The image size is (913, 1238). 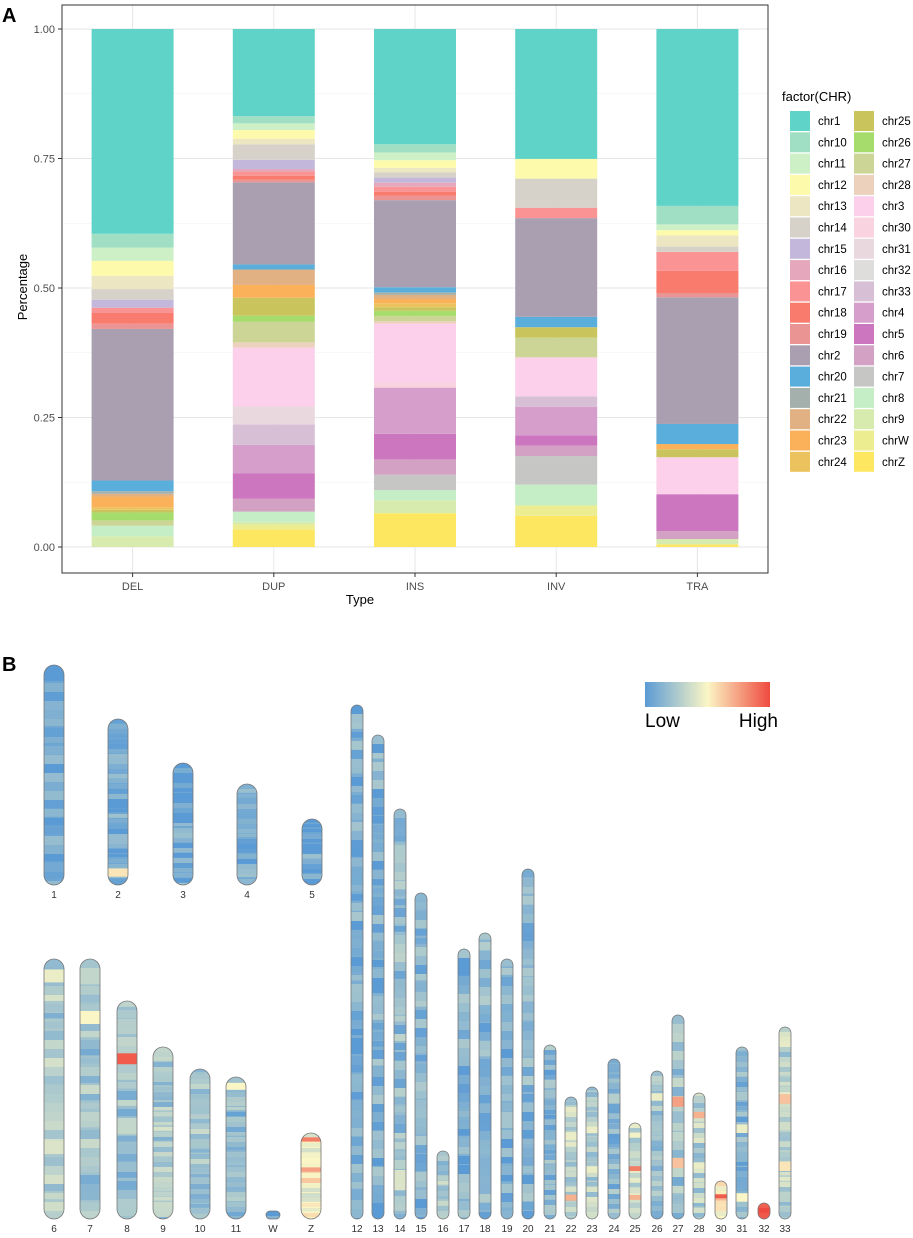 I want to click on chromosome-3: 3, so click(x=183, y=831).